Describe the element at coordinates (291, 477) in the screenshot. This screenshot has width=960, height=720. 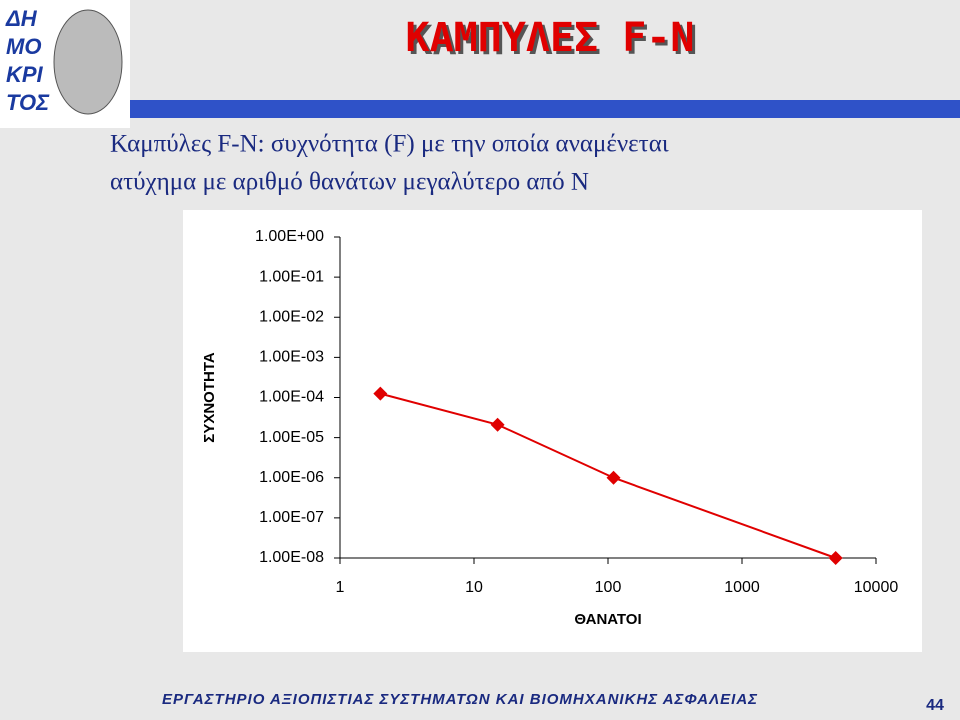
I see `y-tick-label: 1.00E-06` at that location.